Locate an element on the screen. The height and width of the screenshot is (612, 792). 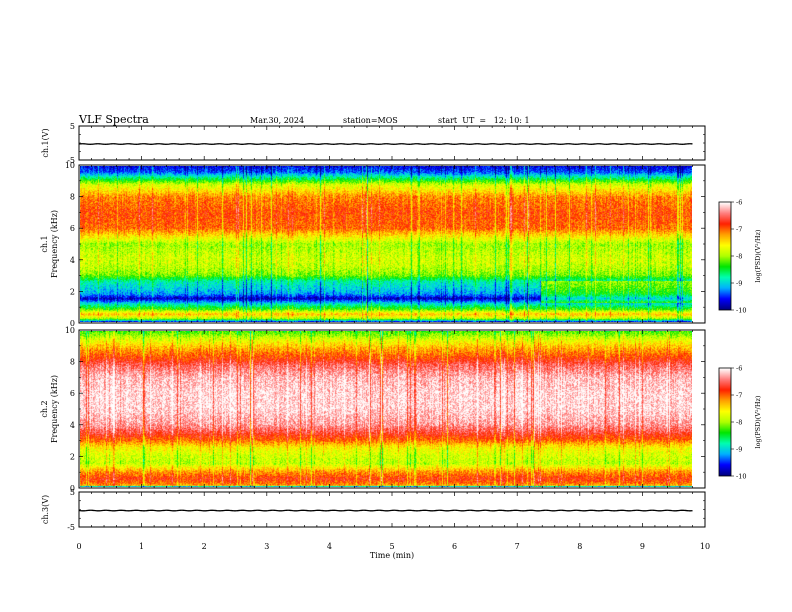
ch1-colorbar is located at coordinates (725, 256).